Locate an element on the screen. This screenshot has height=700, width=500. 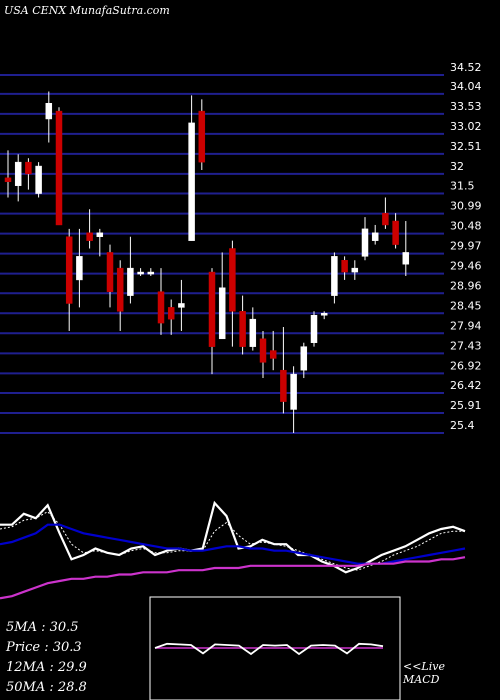
y-tick-label: 34.52 is located at coordinates (466, 67).